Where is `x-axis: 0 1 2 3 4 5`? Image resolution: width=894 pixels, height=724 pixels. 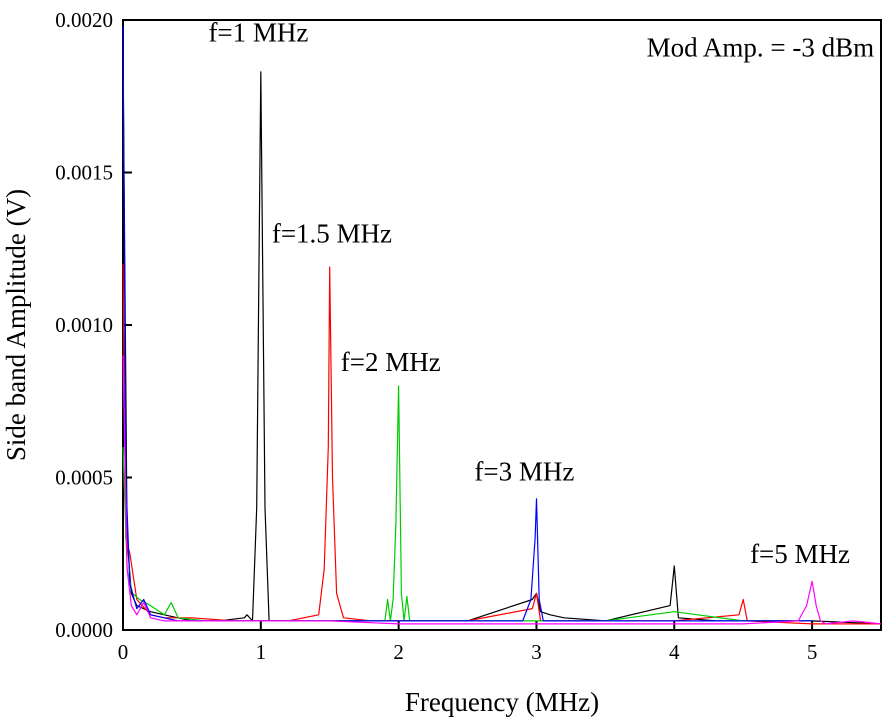
x-axis: 0 1 2 3 4 5 is located at coordinates (468, 642).